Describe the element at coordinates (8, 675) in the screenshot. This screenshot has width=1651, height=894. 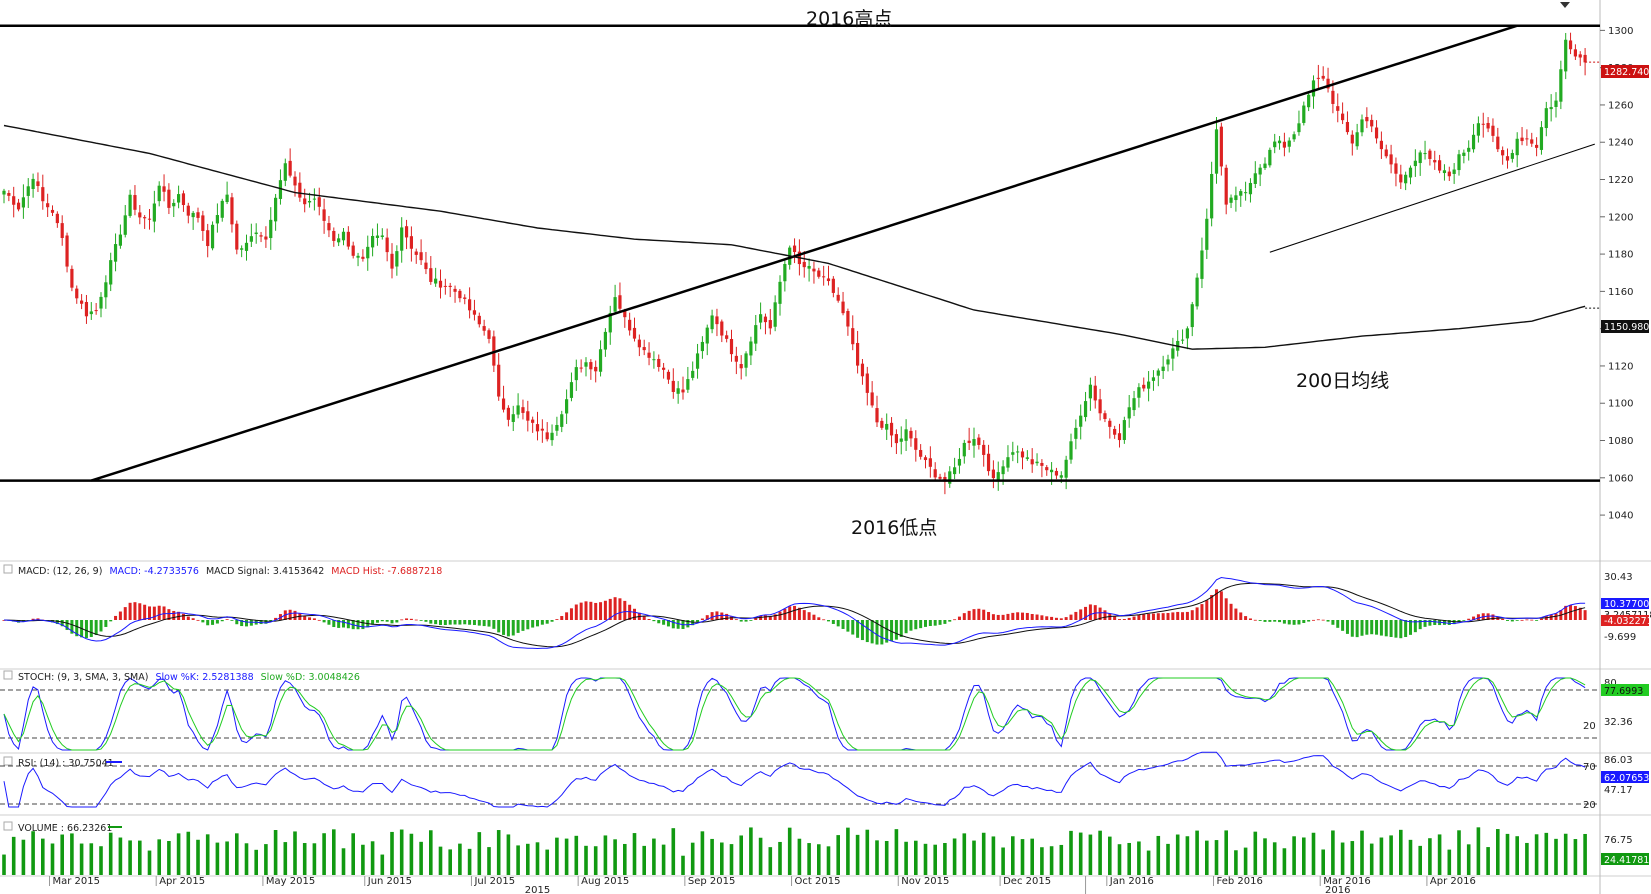
I see `stoch-panel-icon` at that location.